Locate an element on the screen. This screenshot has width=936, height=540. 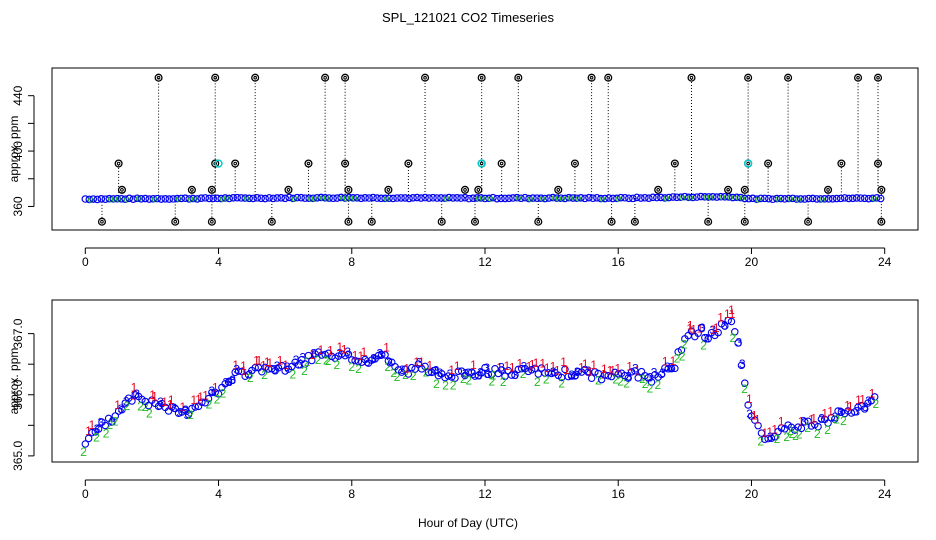
raw-y-tick-label: 400 is located at coordinates (18, 151).